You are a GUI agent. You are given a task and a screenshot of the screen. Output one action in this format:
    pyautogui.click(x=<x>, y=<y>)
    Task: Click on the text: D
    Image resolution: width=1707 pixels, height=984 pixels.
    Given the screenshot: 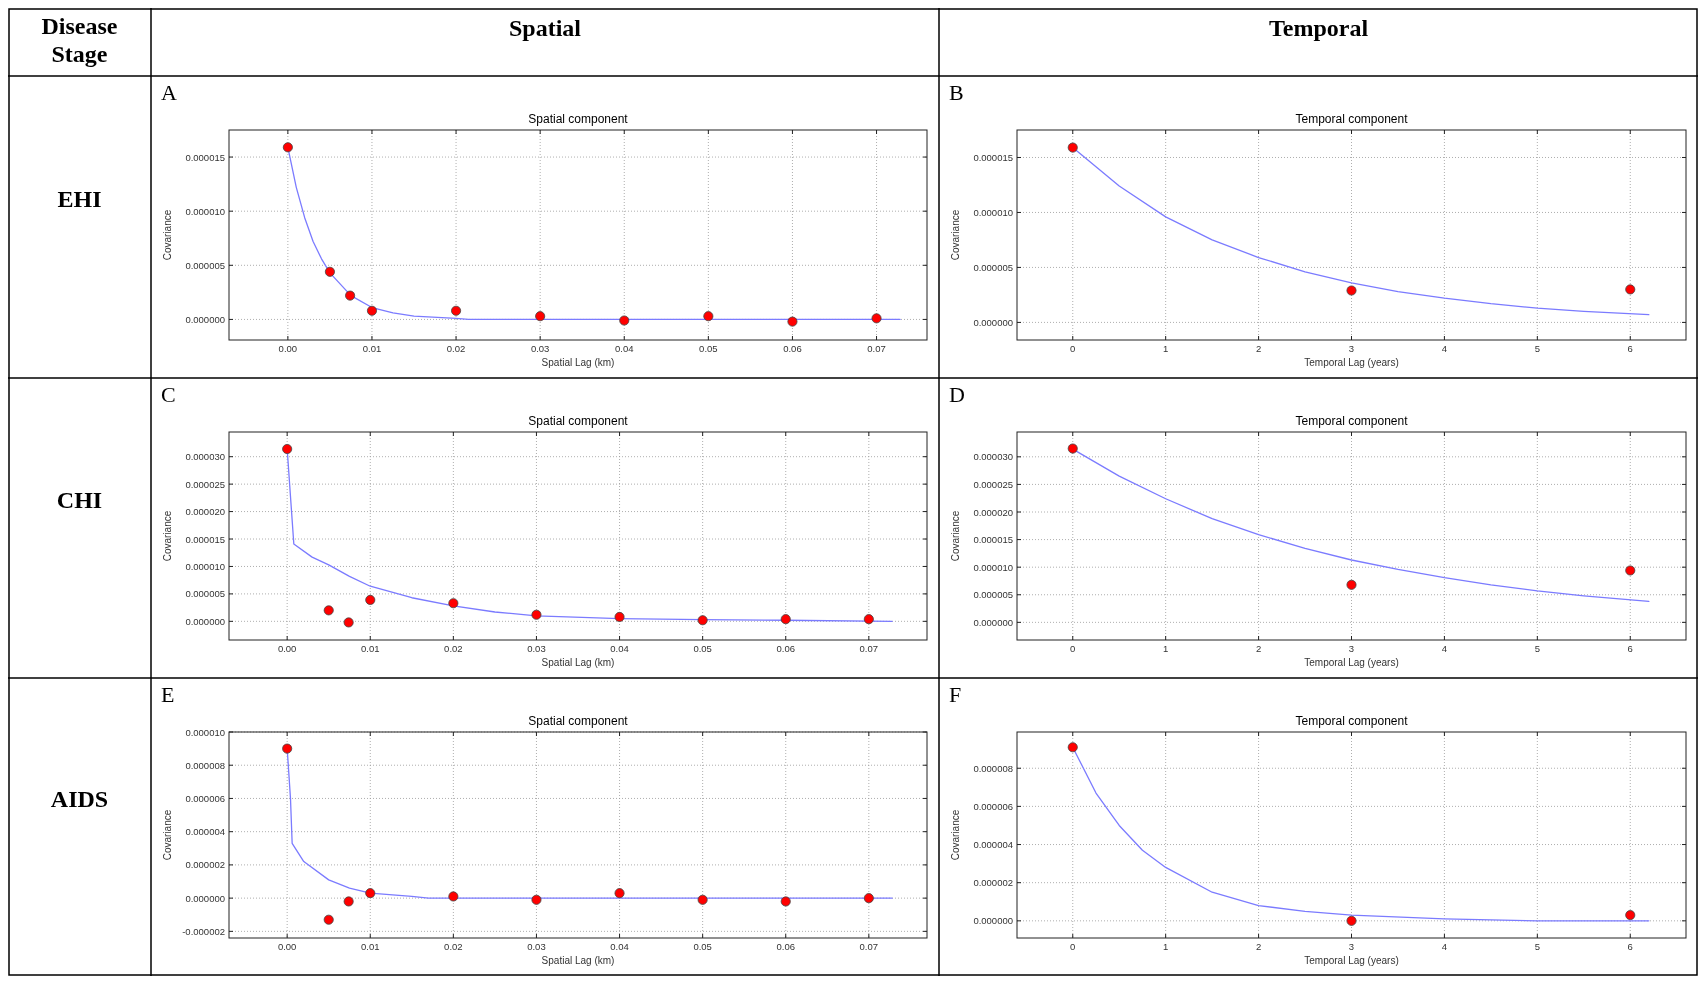 What is the action you would take?
    pyautogui.click(x=957, y=394)
    